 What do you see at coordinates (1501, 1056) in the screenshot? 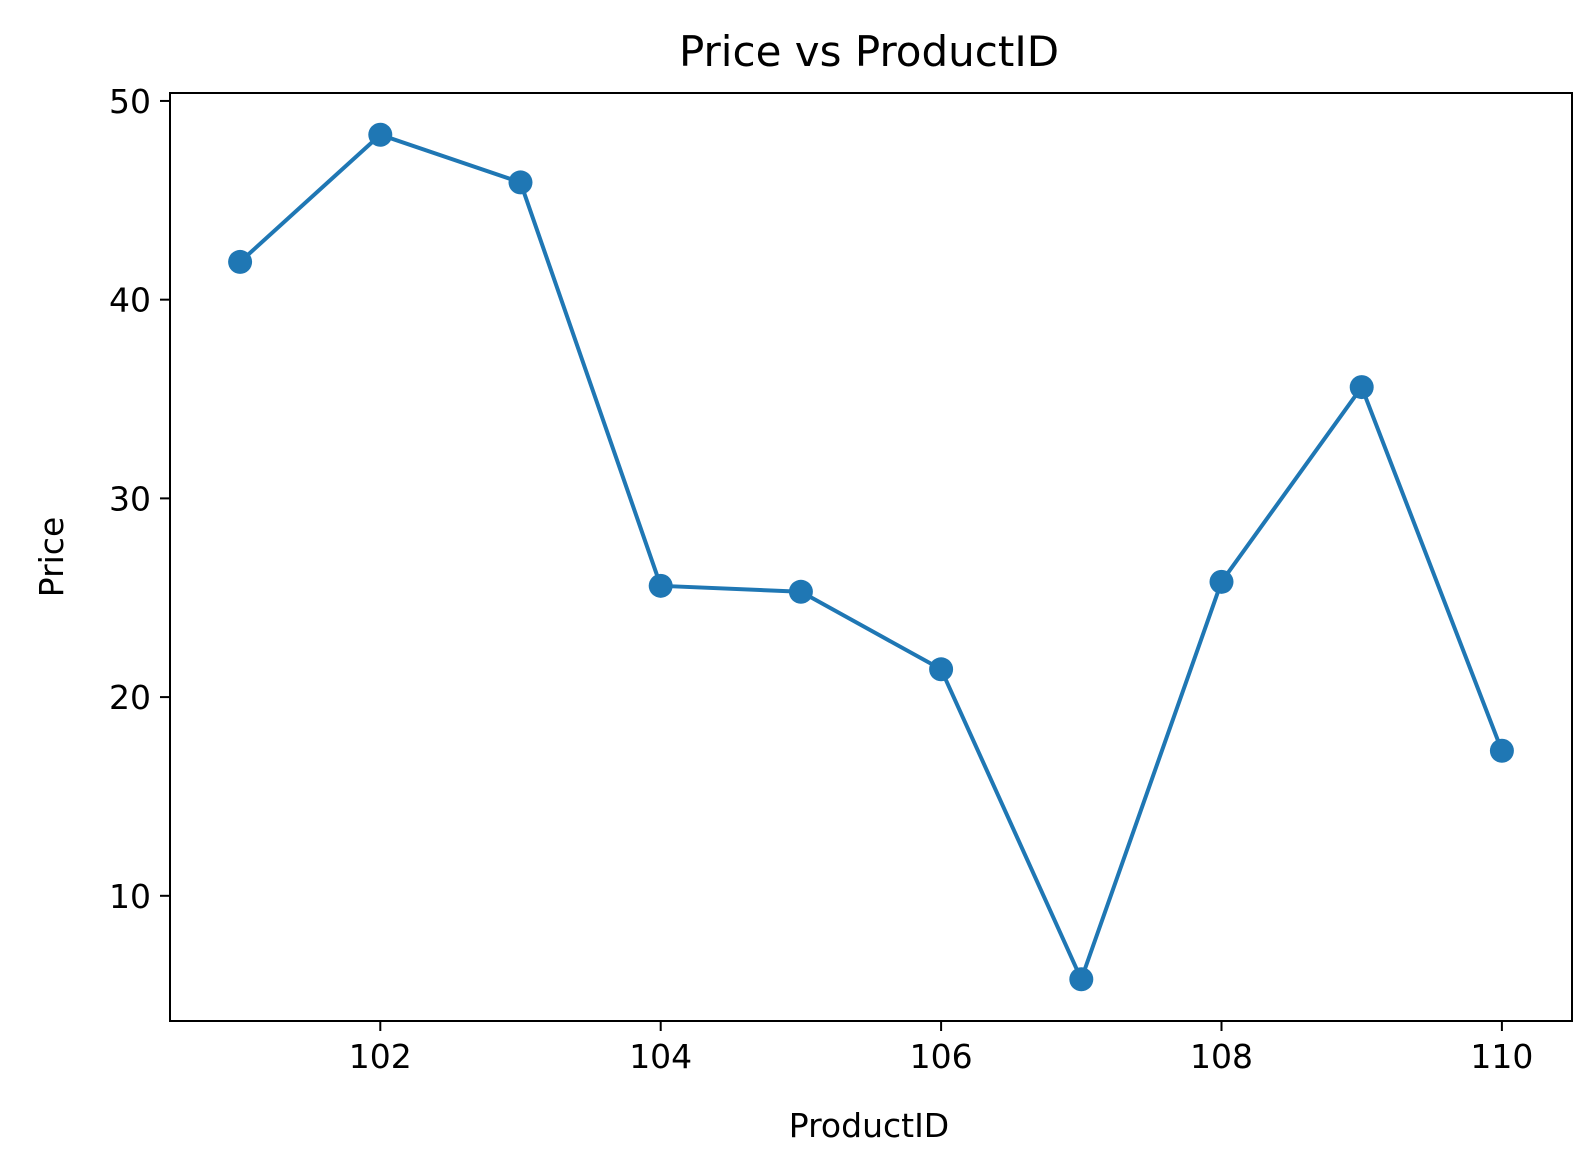
I see `x-tick-label: 110` at bounding box center [1501, 1056].